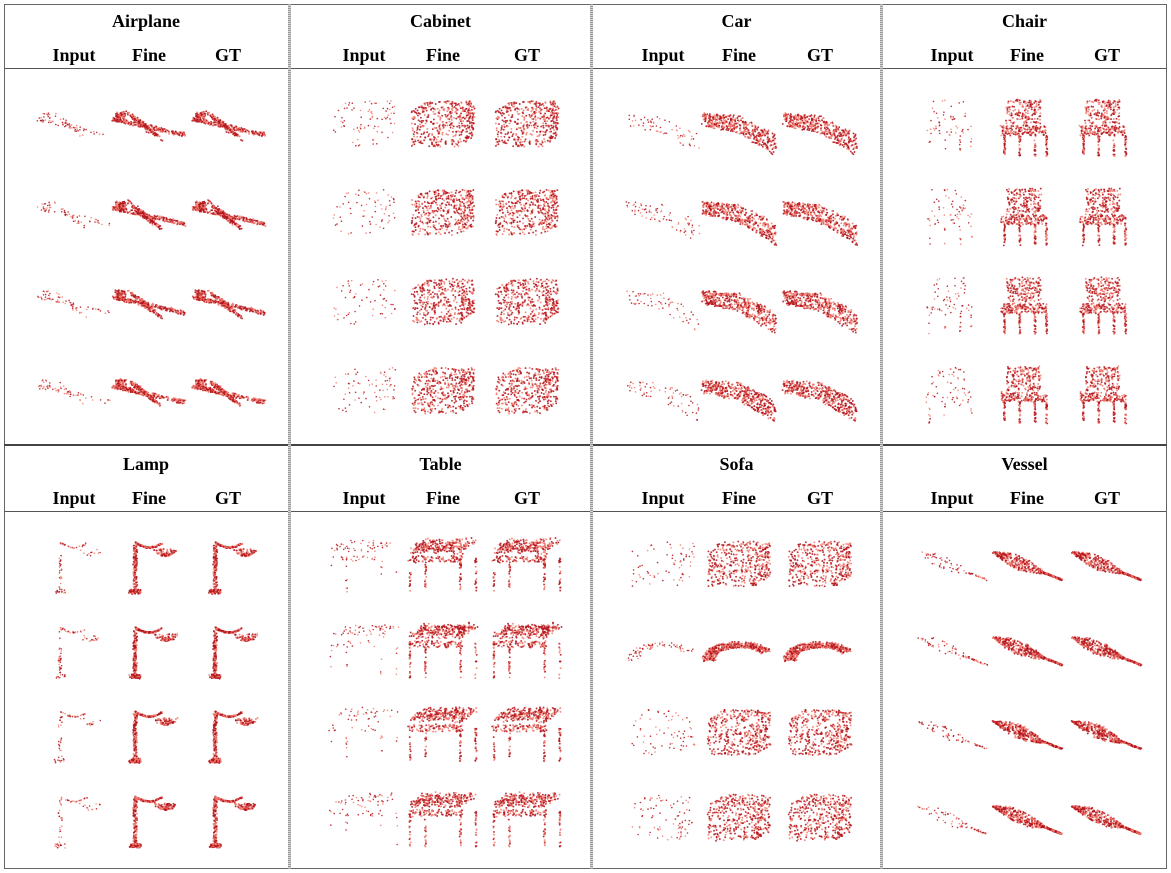  What do you see at coordinates (146, 21) in the screenshot?
I see `category-title: Airplane` at bounding box center [146, 21].